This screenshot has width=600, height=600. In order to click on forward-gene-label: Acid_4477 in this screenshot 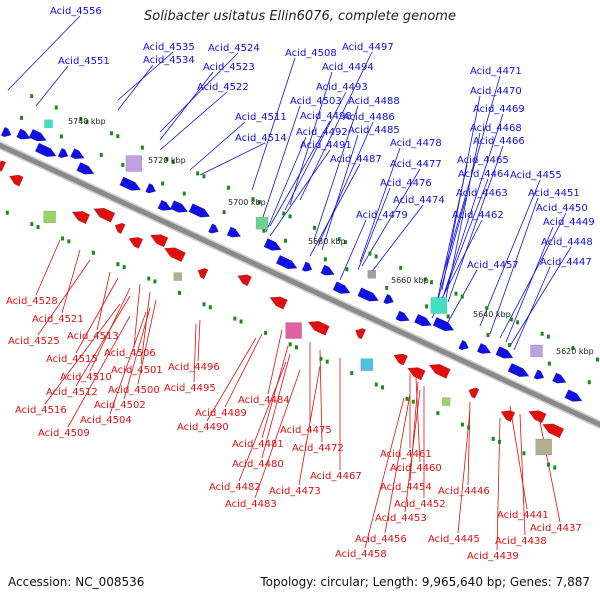, I will do `click(416, 164)`.